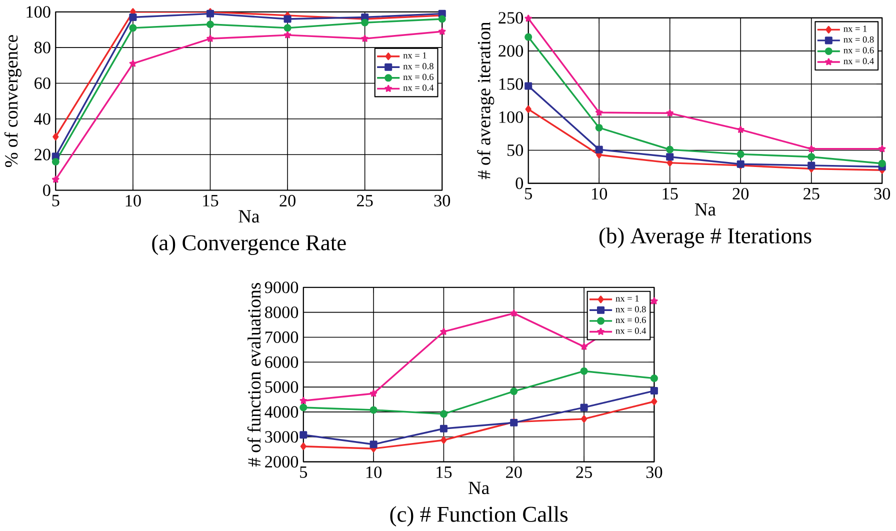  Describe the element at coordinates (515, 150) in the screenshot. I see `y-tick-label: 50` at that location.